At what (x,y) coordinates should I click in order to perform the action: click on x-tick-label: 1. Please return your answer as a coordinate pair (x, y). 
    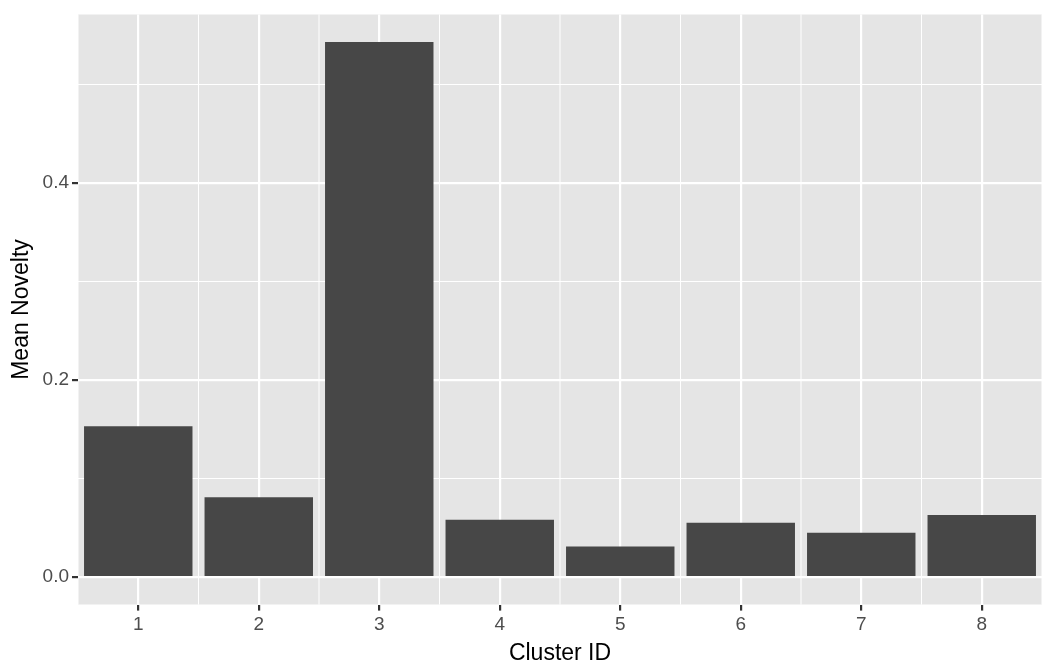
    Looking at the image, I should click on (138, 624).